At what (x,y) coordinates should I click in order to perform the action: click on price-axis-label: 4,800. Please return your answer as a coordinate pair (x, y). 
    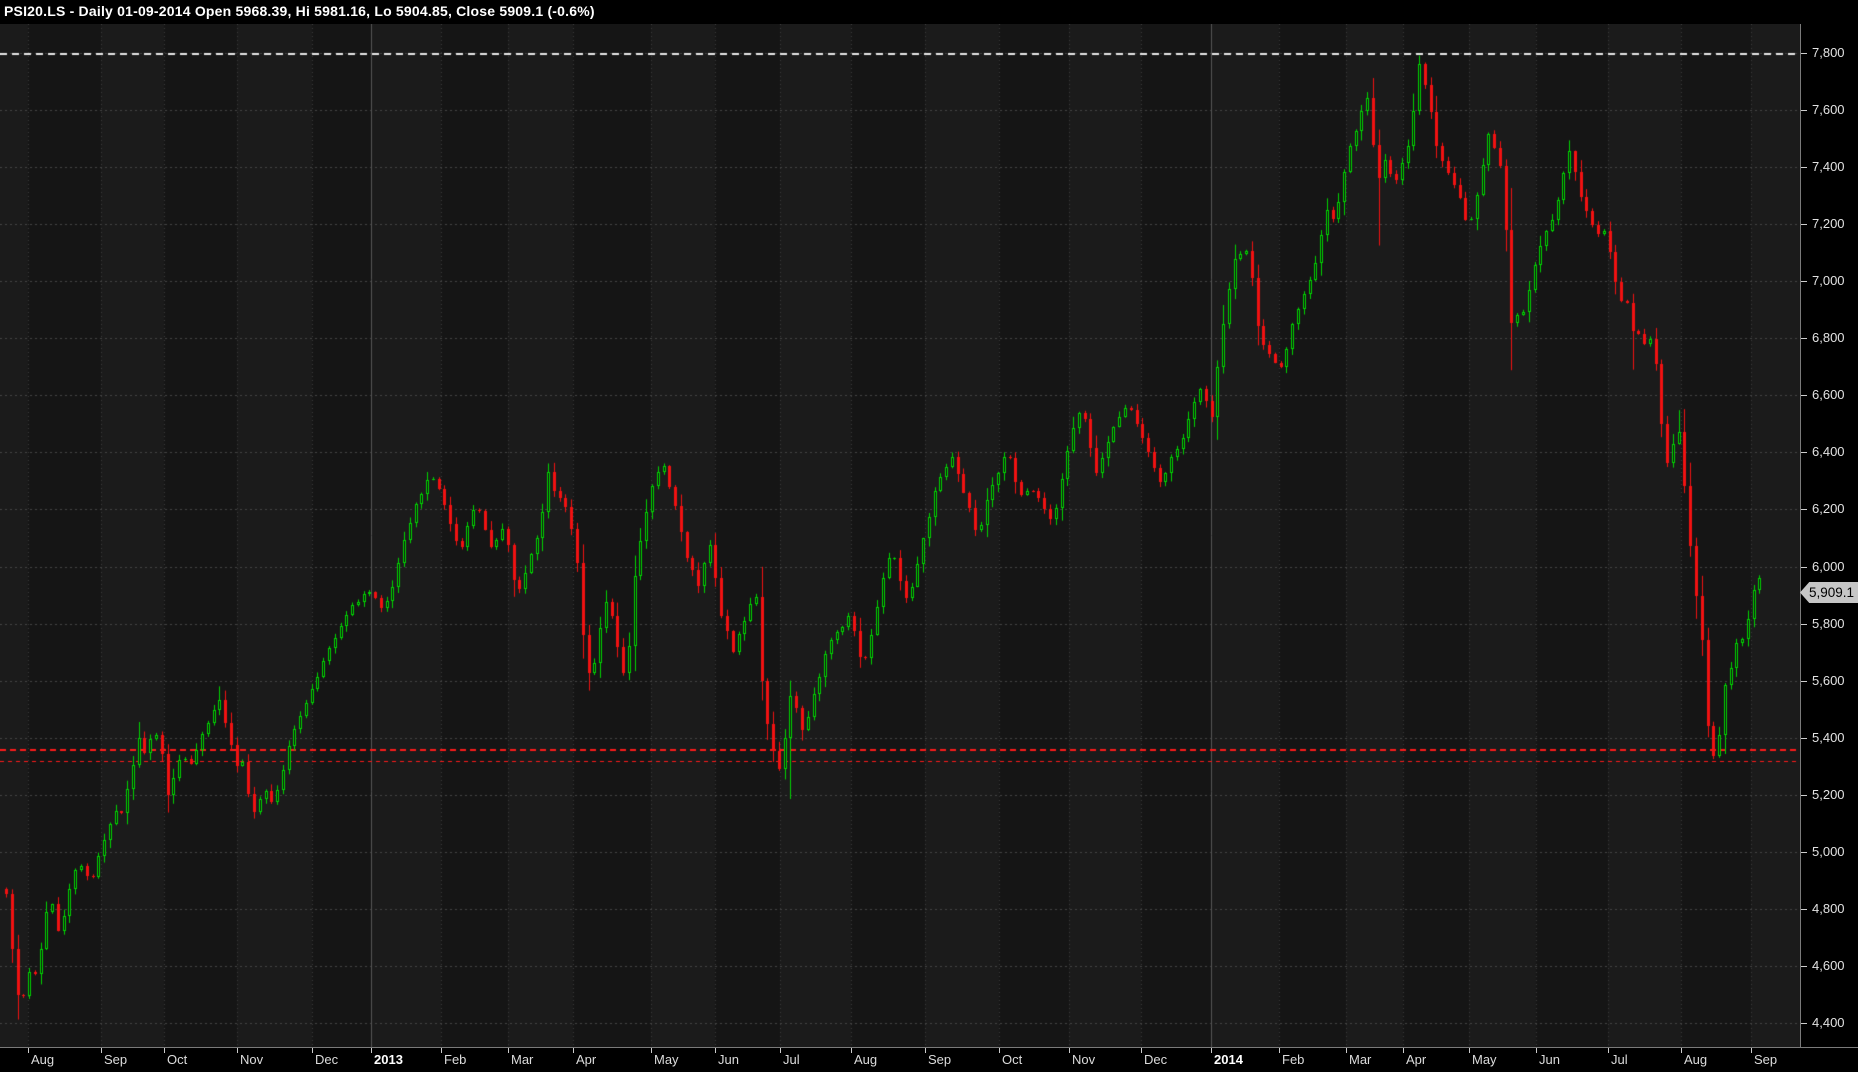
    Looking at the image, I should click on (1828, 908).